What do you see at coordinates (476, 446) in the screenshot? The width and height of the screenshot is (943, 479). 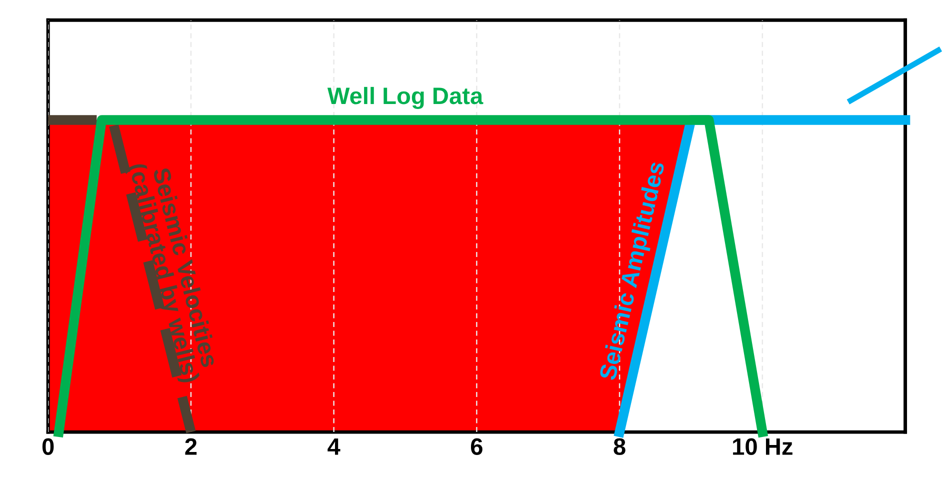 I see `x-tick-label: 6` at bounding box center [476, 446].